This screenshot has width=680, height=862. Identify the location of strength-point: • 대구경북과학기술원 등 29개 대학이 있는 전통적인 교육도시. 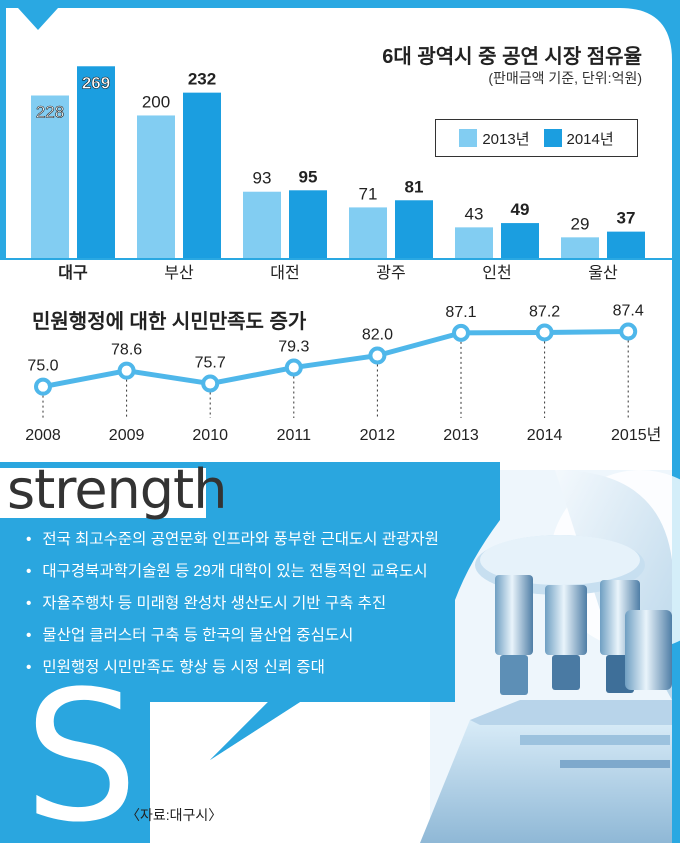
(286, 572).